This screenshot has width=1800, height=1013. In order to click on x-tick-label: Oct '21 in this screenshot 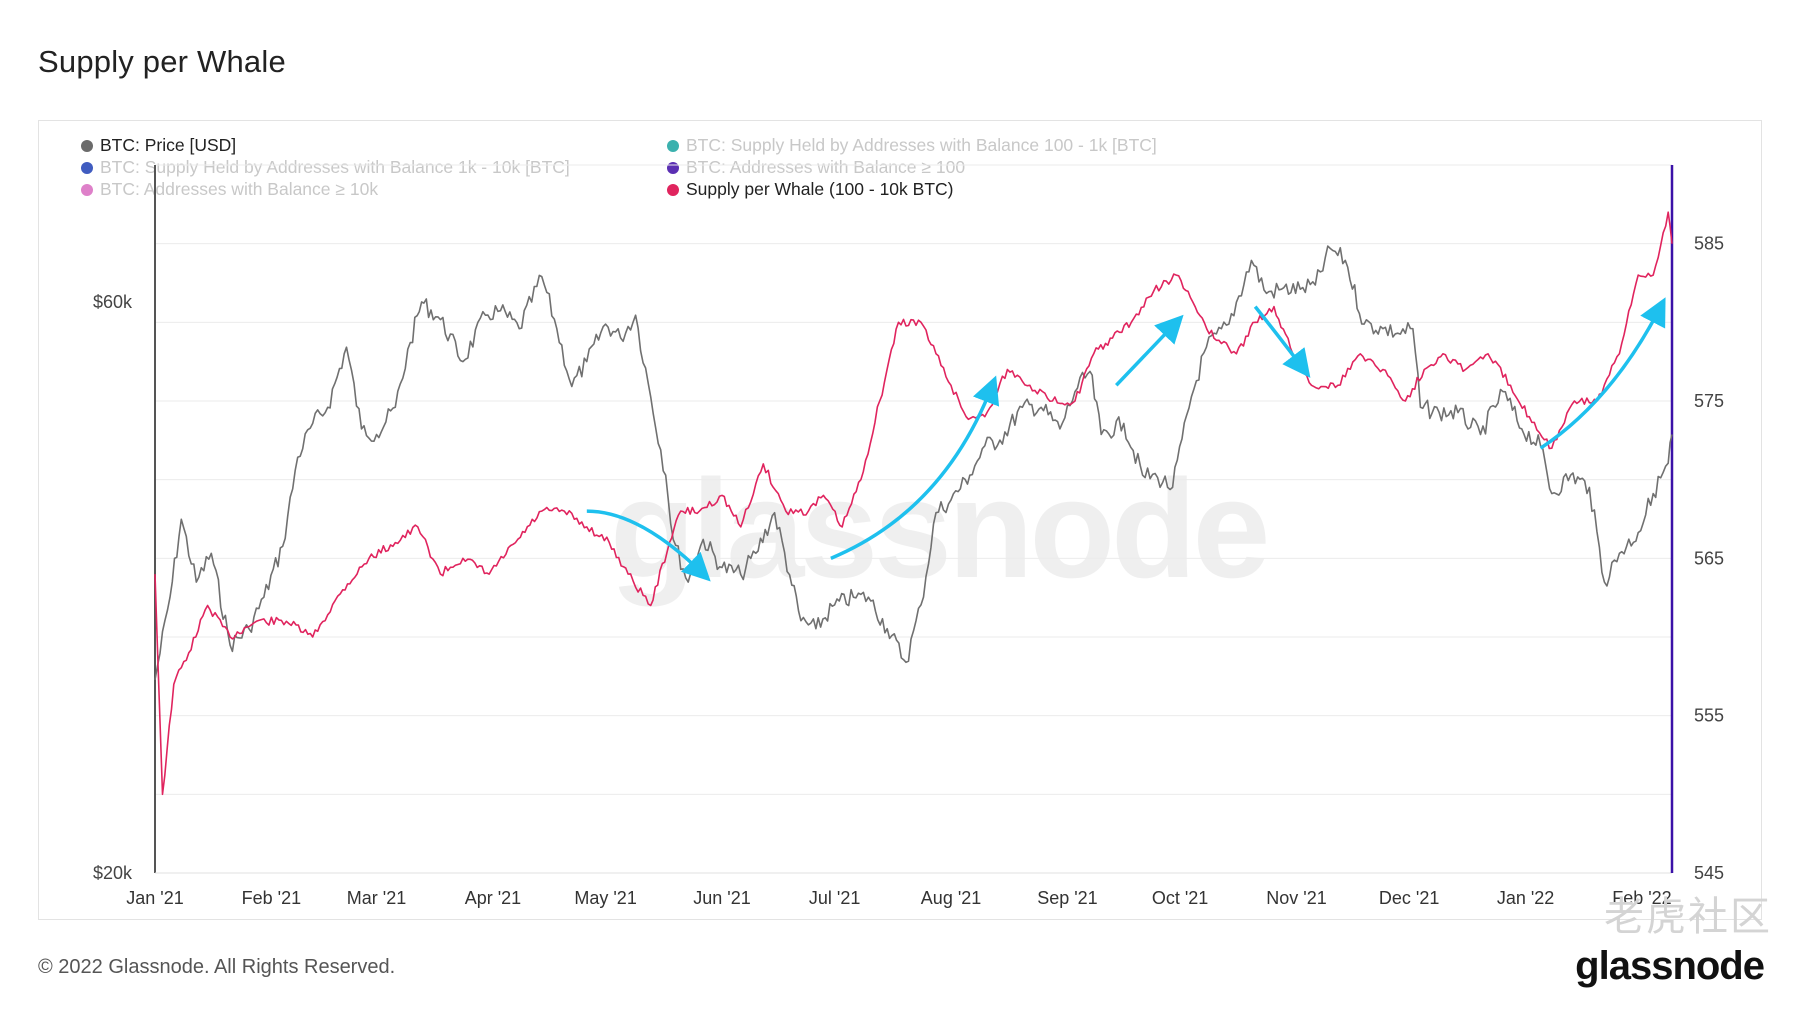, I will do `click(1180, 898)`.